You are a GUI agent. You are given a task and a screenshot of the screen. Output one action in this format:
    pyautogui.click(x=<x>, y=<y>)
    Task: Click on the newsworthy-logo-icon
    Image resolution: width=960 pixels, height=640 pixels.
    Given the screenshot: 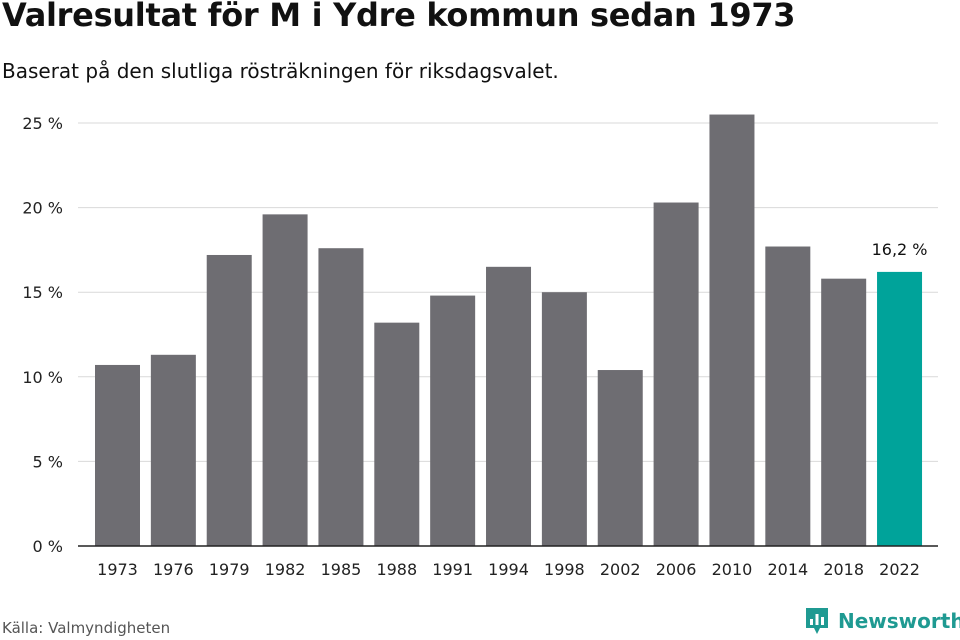 What is the action you would take?
    pyautogui.click(x=817, y=621)
    